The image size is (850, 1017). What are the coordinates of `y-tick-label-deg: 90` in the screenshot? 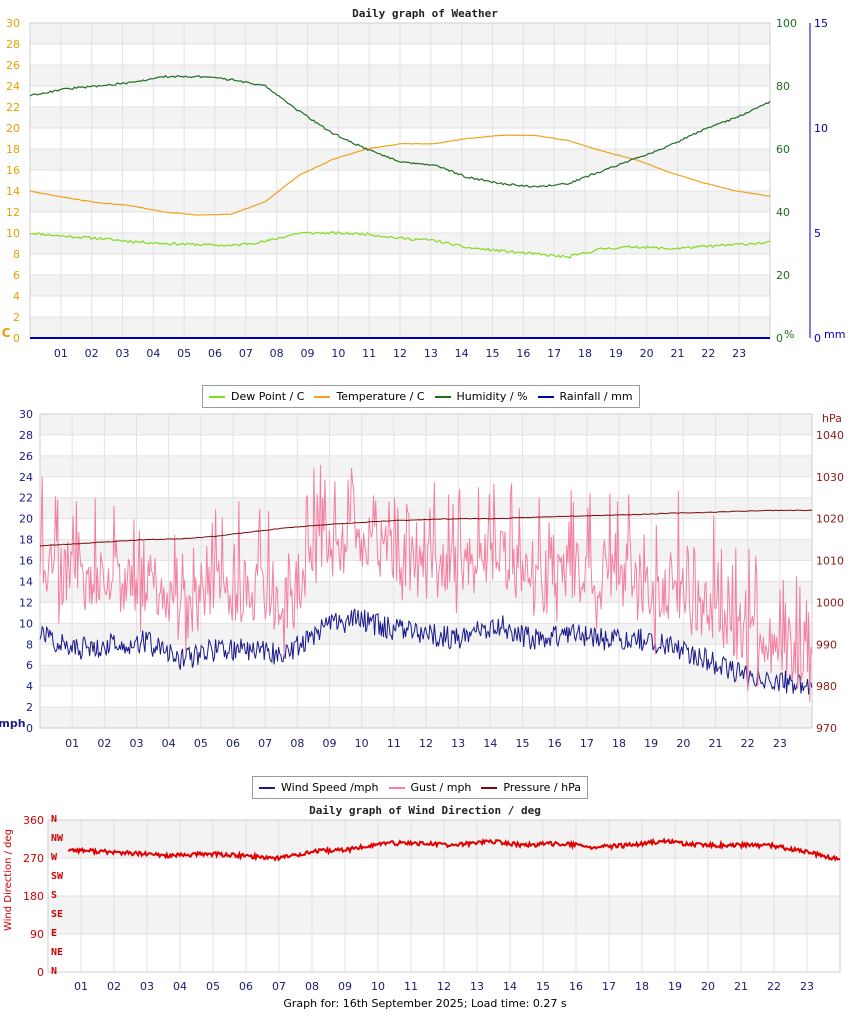 It's located at (37, 934).